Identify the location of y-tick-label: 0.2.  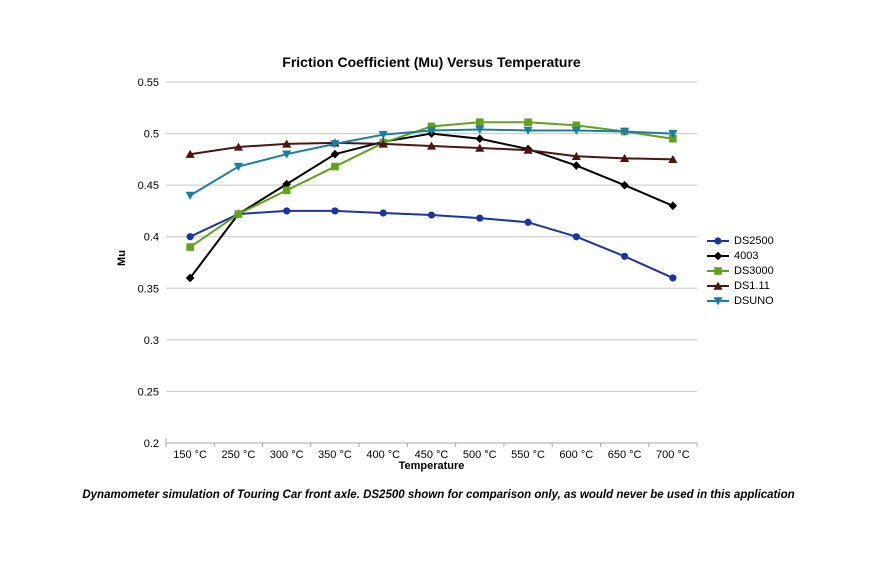
(151, 444).